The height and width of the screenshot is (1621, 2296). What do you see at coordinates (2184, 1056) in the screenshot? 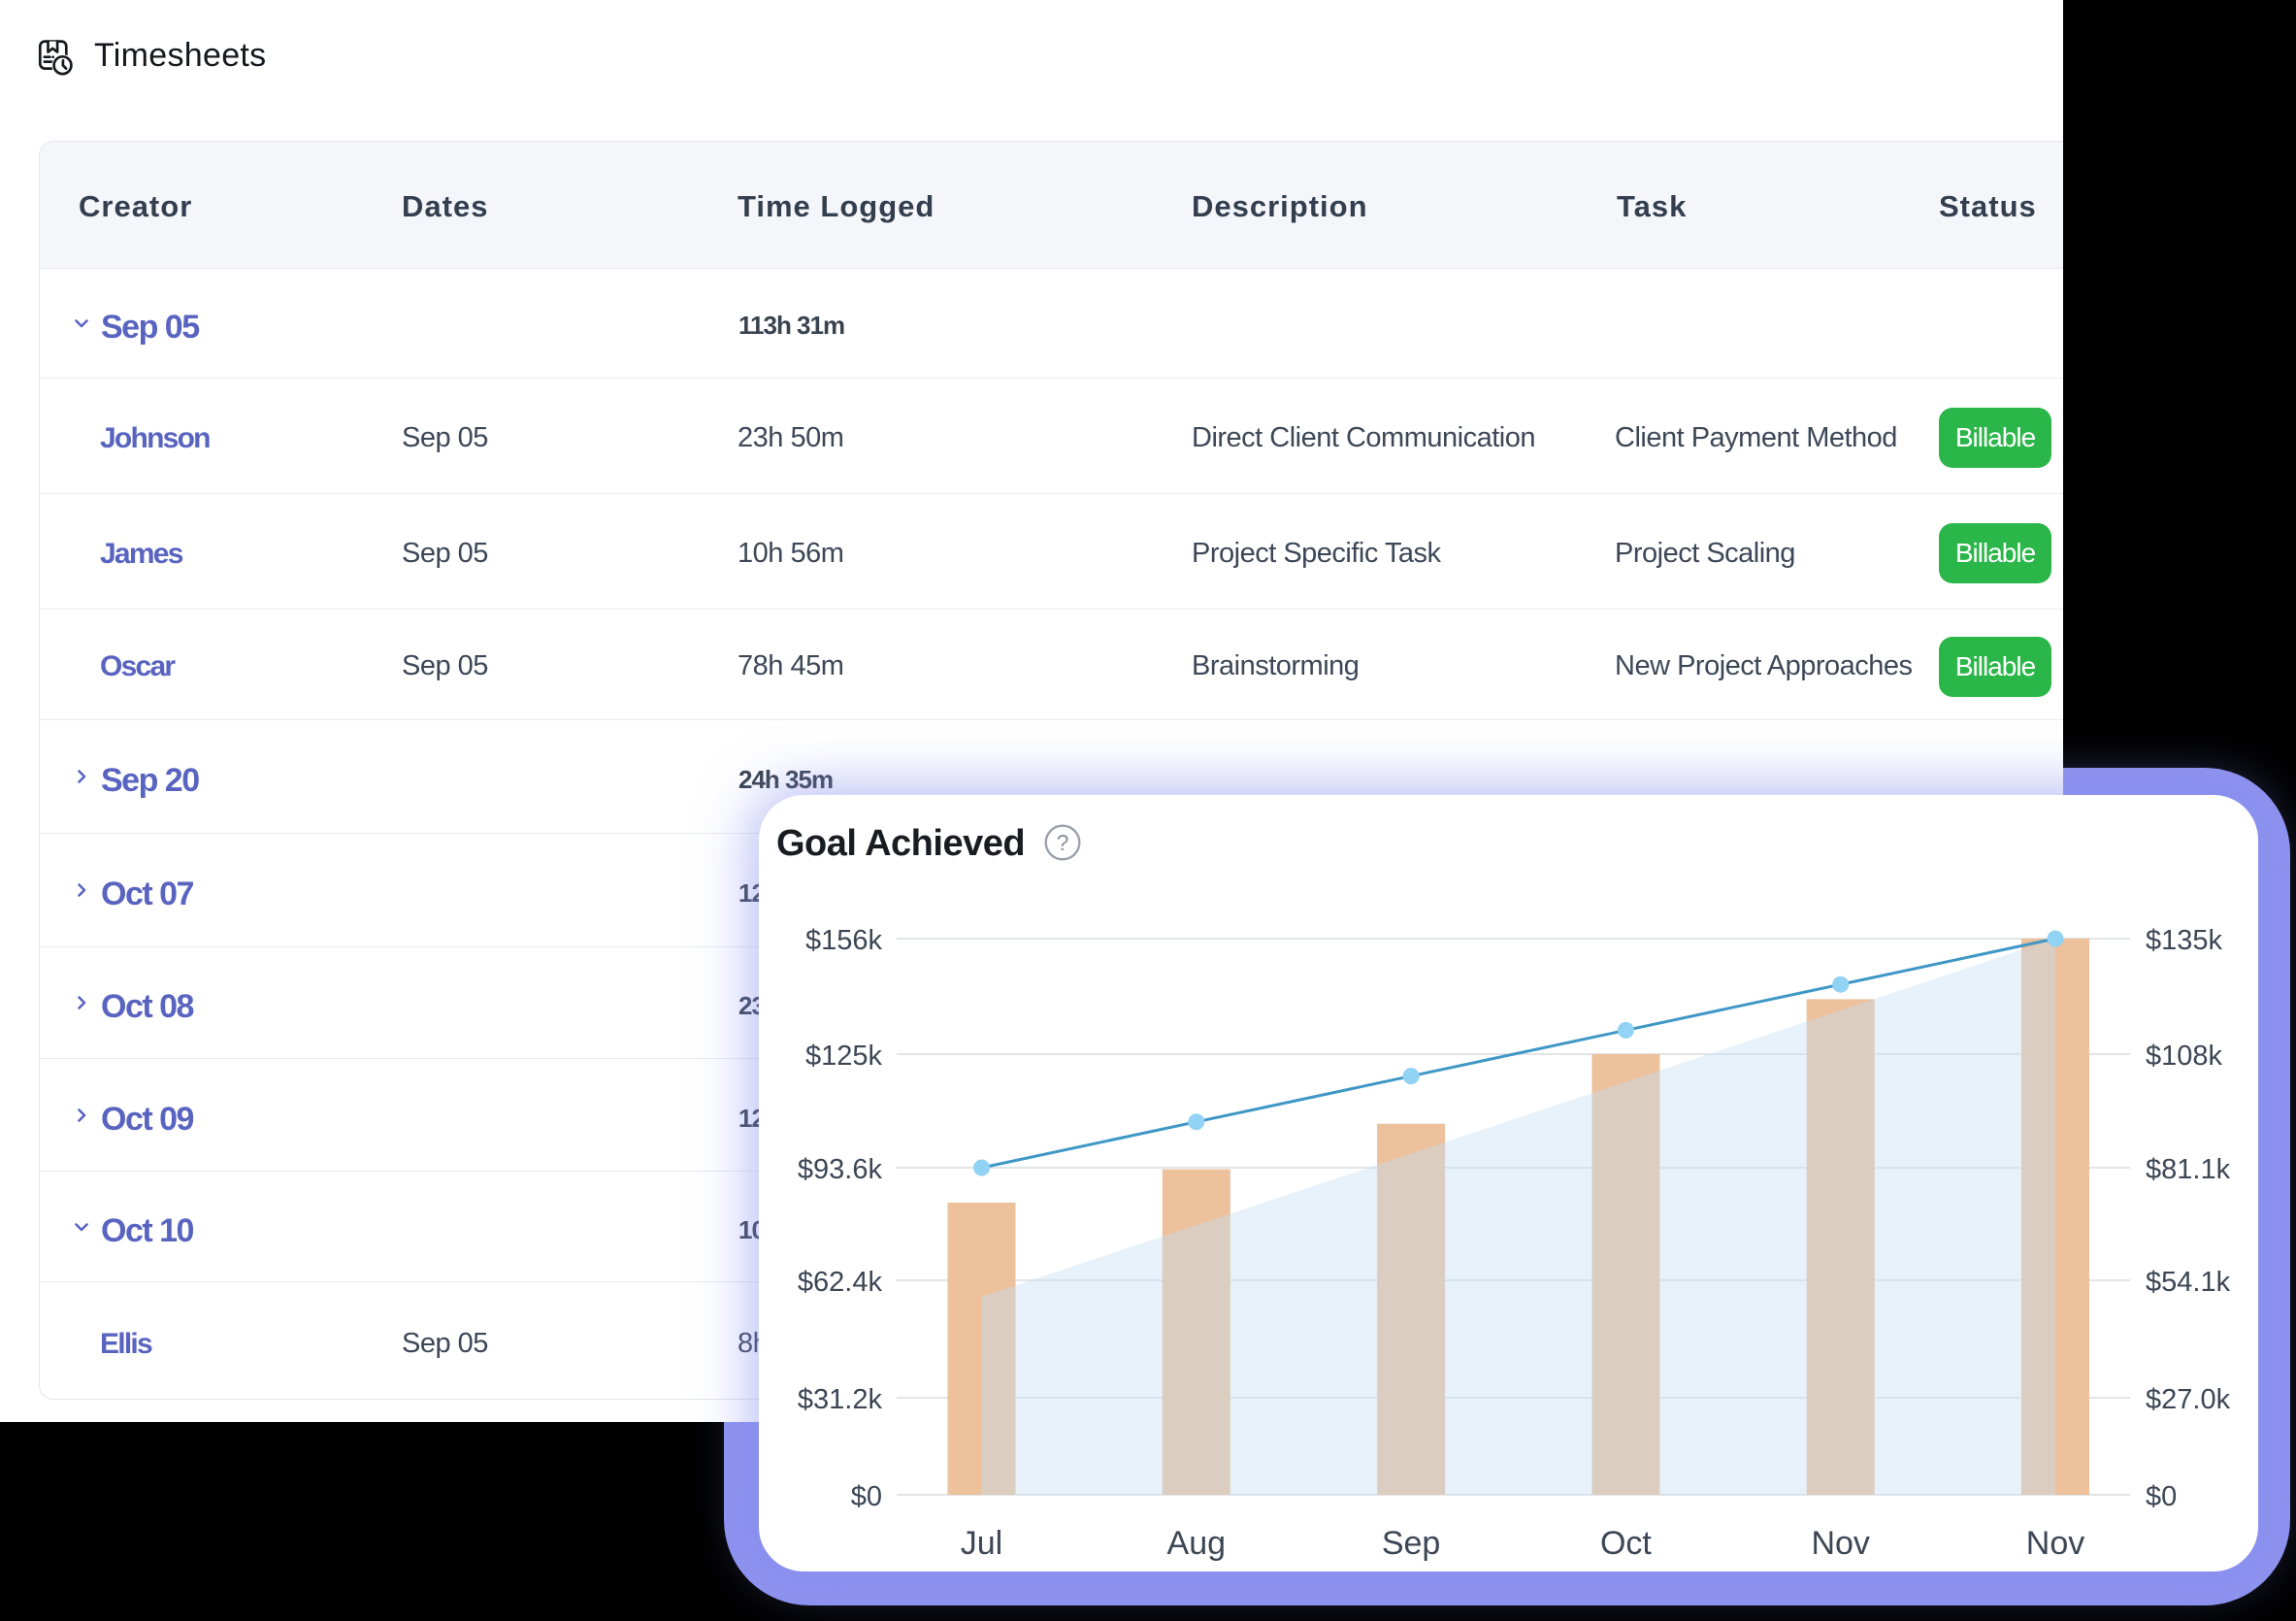
I see `svg-text: $108k` at bounding box center [2184, 1056].